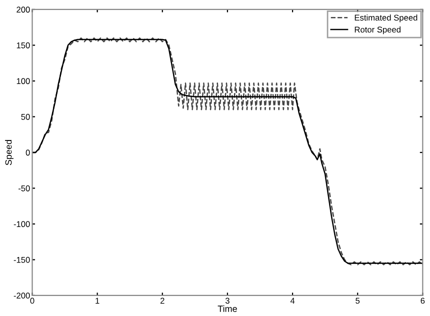 This screenshot has width=430, height=316. What do you see at coordinates (292, 301) in the screenshot?
I see `x-tick-label: 4` at bounding box center [292, 301].